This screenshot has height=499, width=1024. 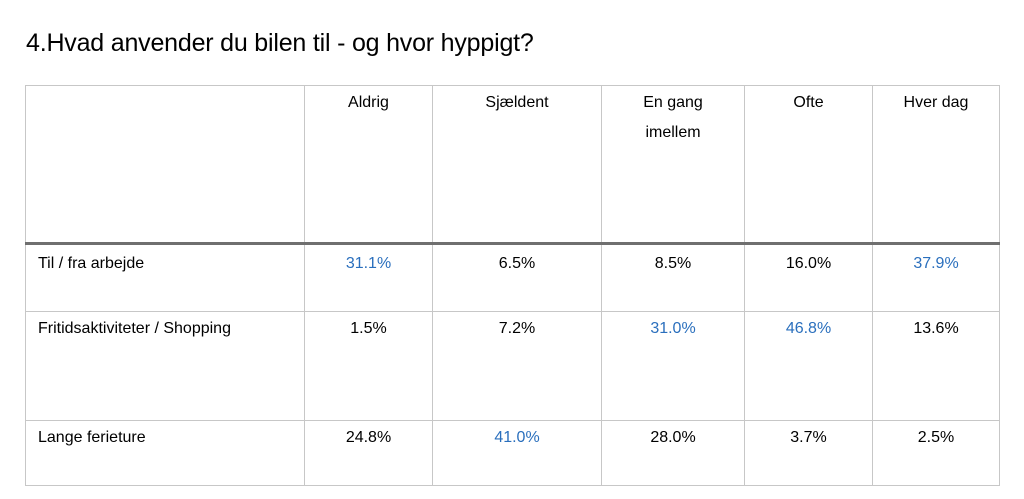 I want to click on table-cell: 3.7%, so click(x=808, y=453).